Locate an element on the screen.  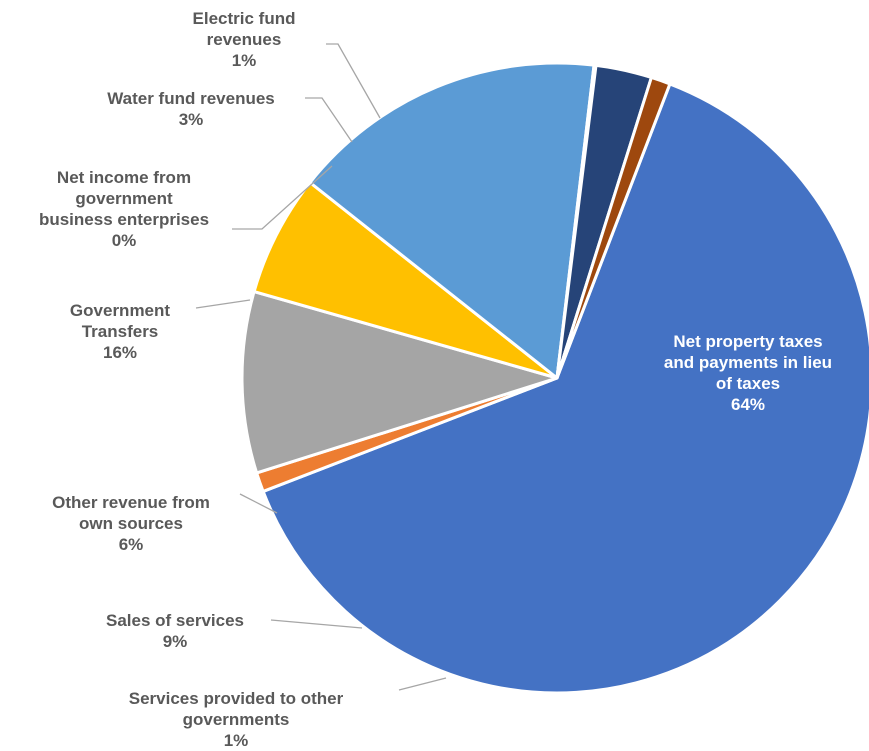
slice-label: Services provided to other is located at coordinates (236, 698).